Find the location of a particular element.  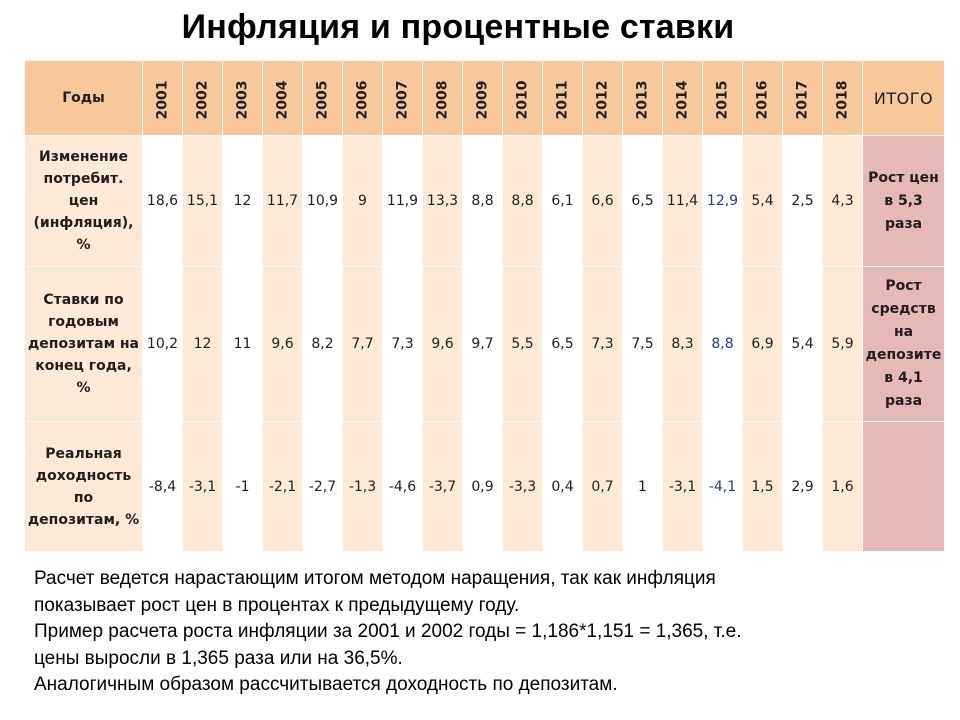

year-header-2017: 2017 is located at coordinates (802, 98).